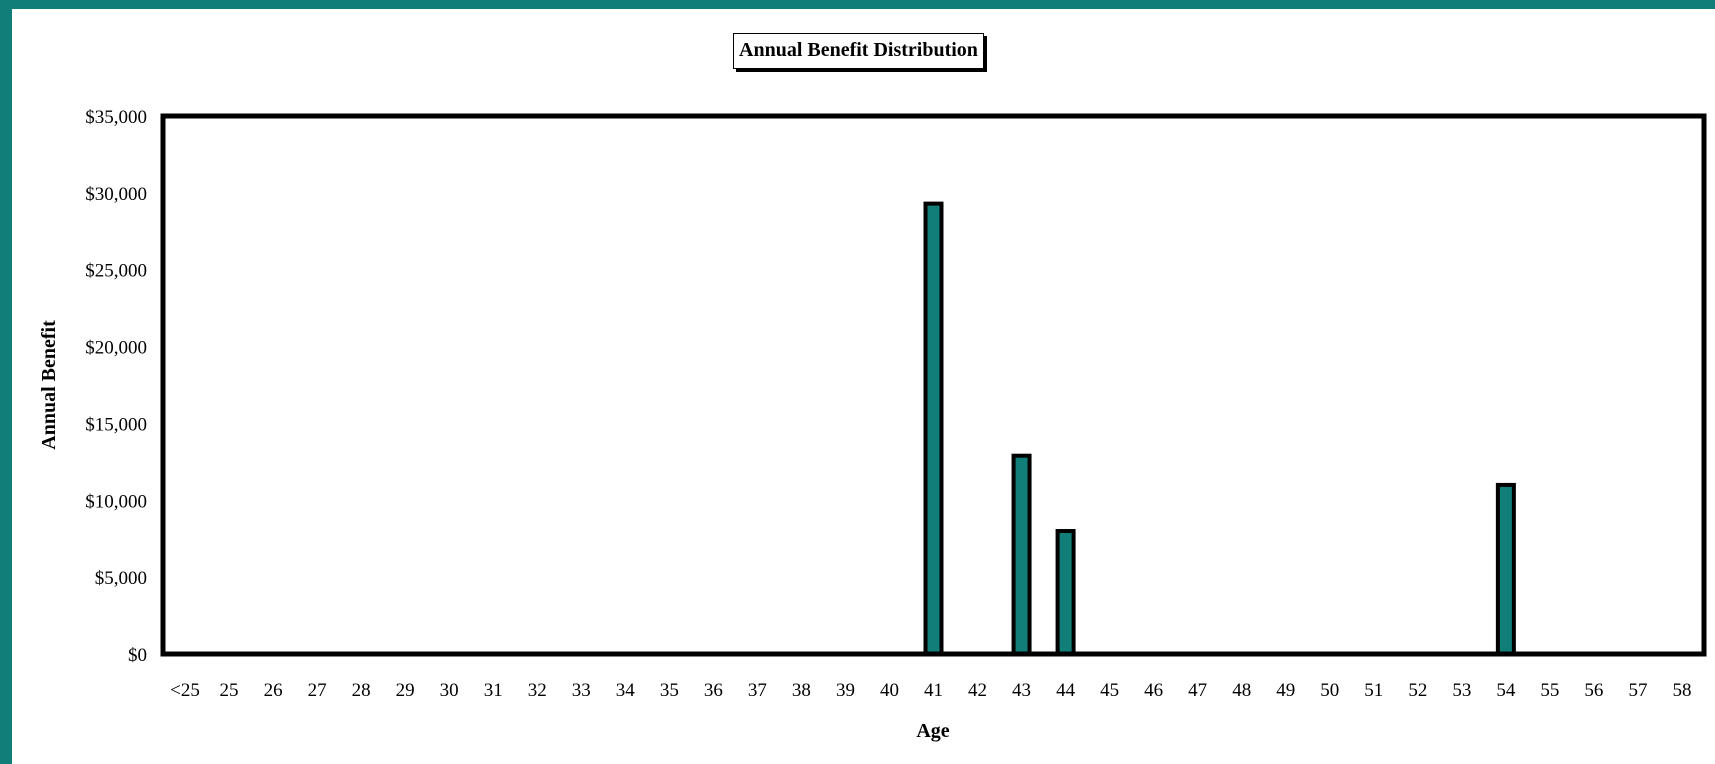 The height and width of the screenshot is (764, 1715). I want to click on x-tick-label: 37, so click(757, 690).